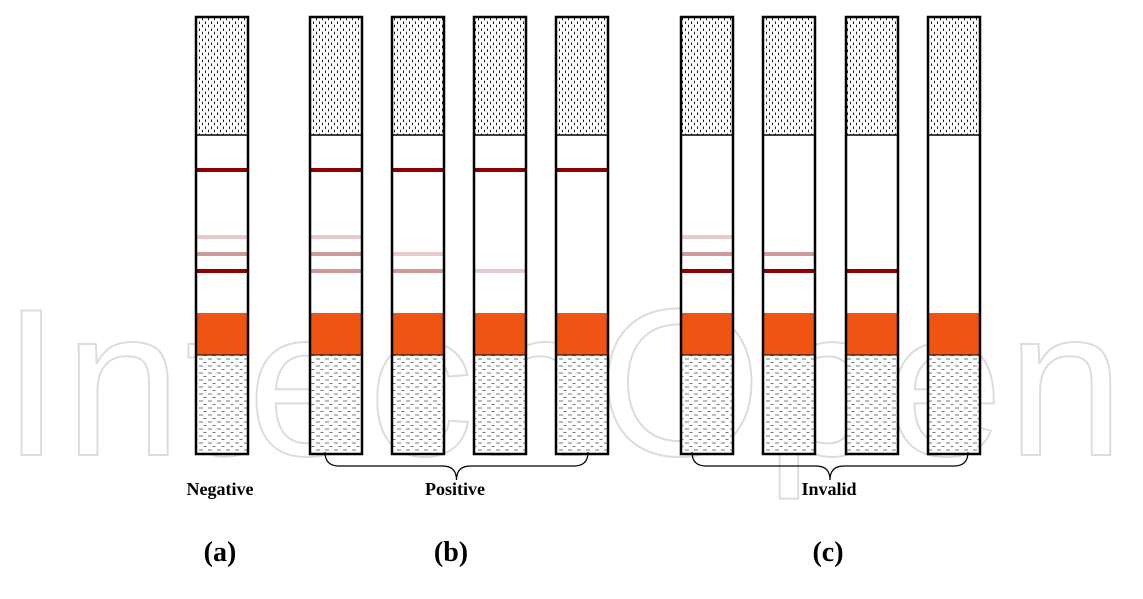 The width and height of the screenshot is (1143, 599). I want to click on invalid-label: Invalid, so click(828, 489).